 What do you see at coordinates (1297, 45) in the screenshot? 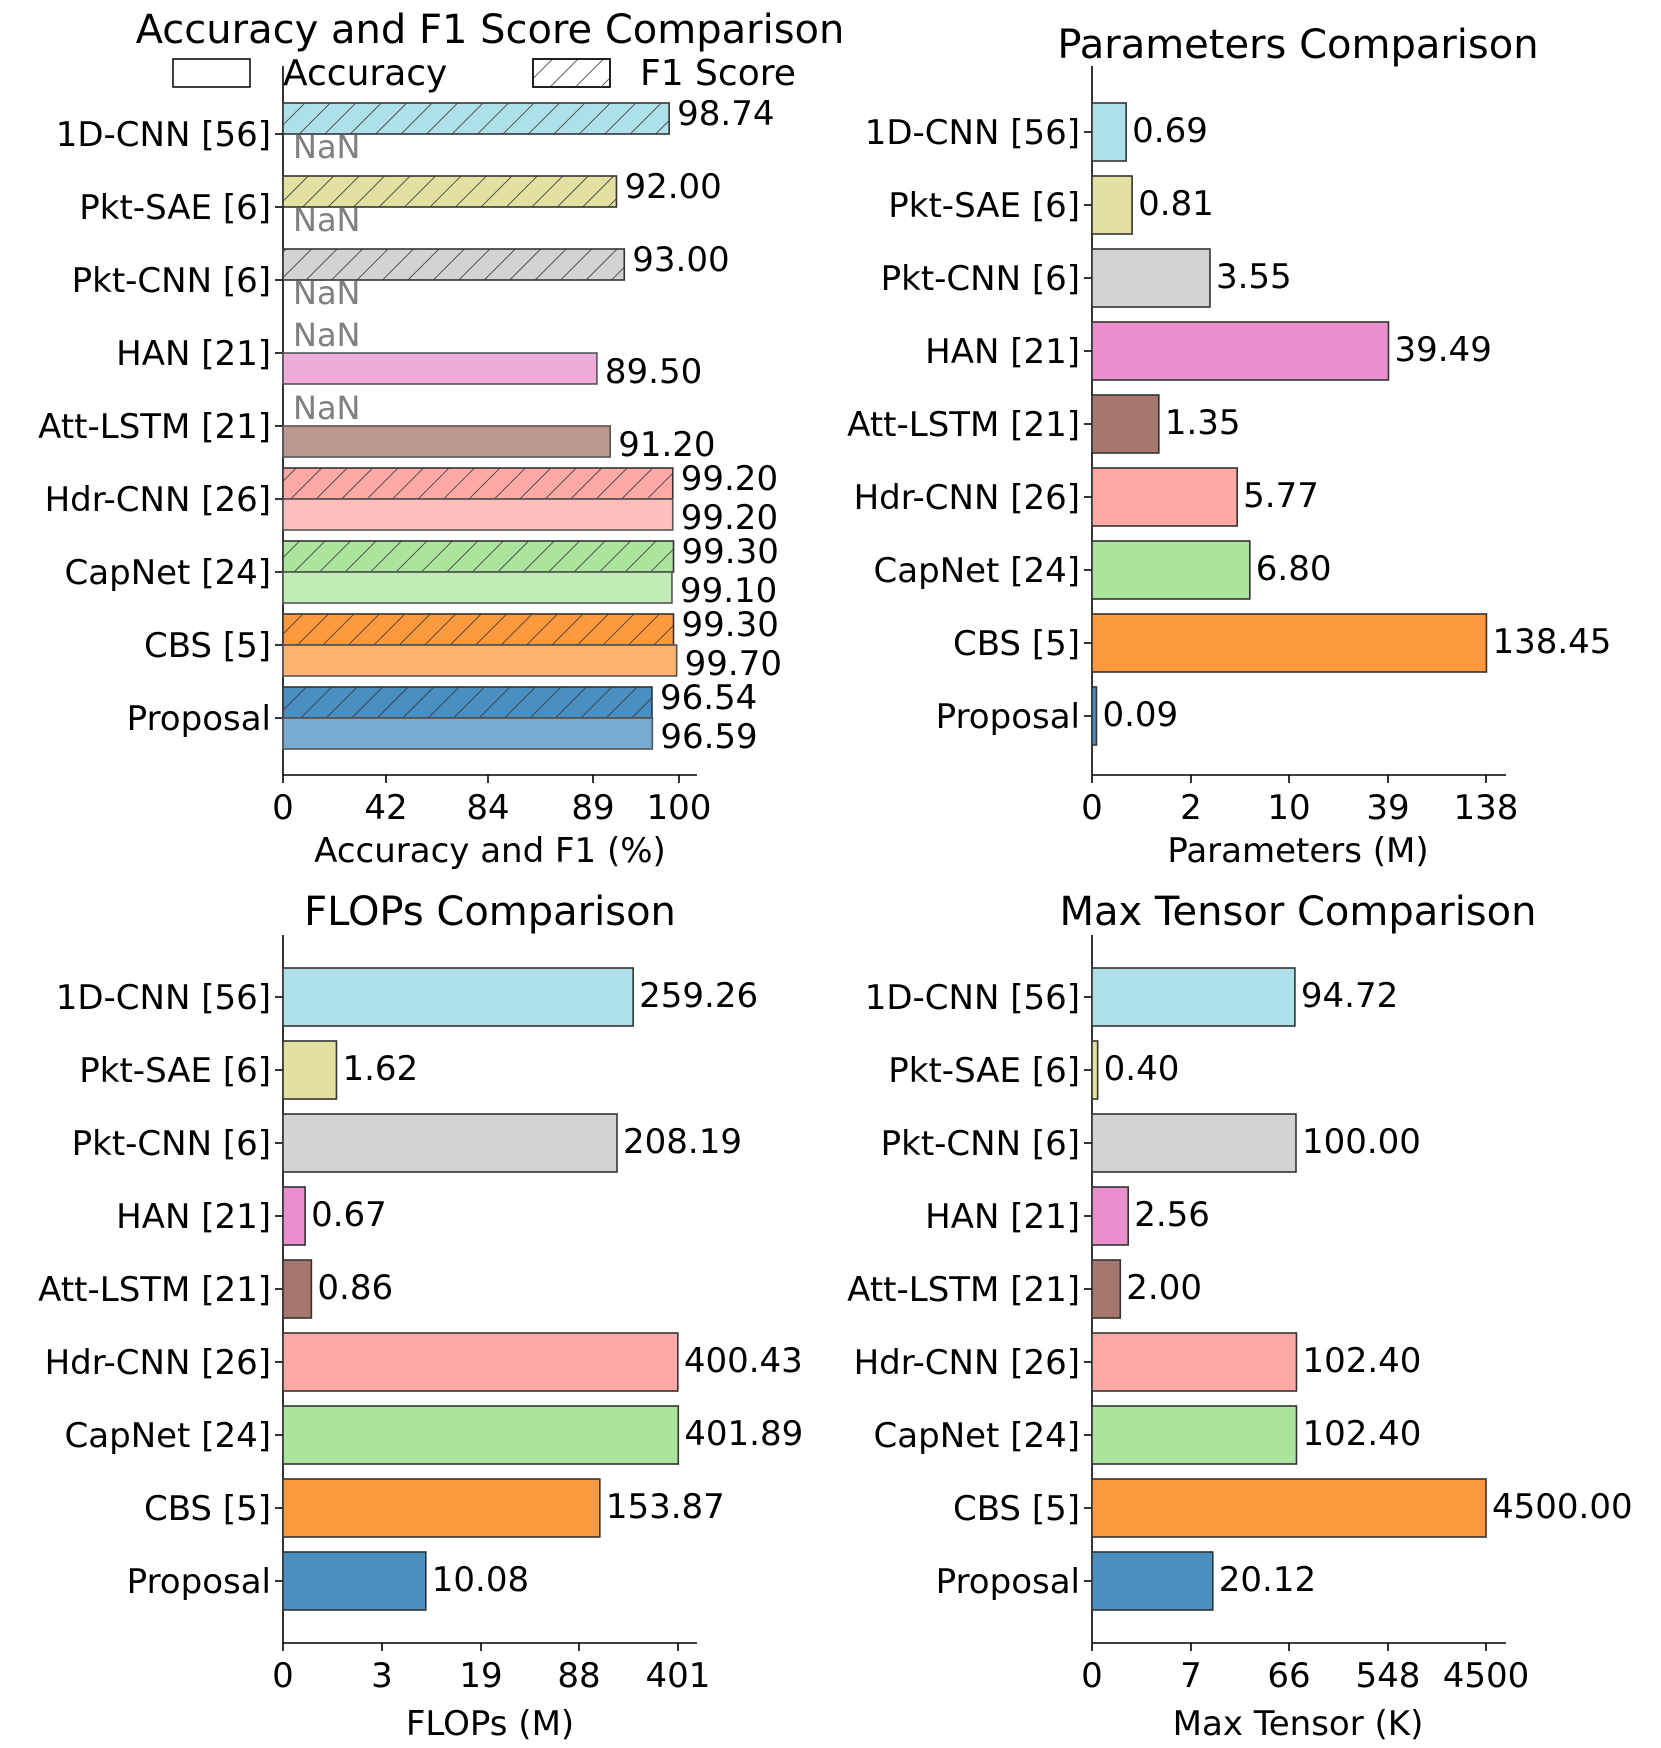
I see `chart-title: Parameters Comparison` at bounding box center [1297, 45].